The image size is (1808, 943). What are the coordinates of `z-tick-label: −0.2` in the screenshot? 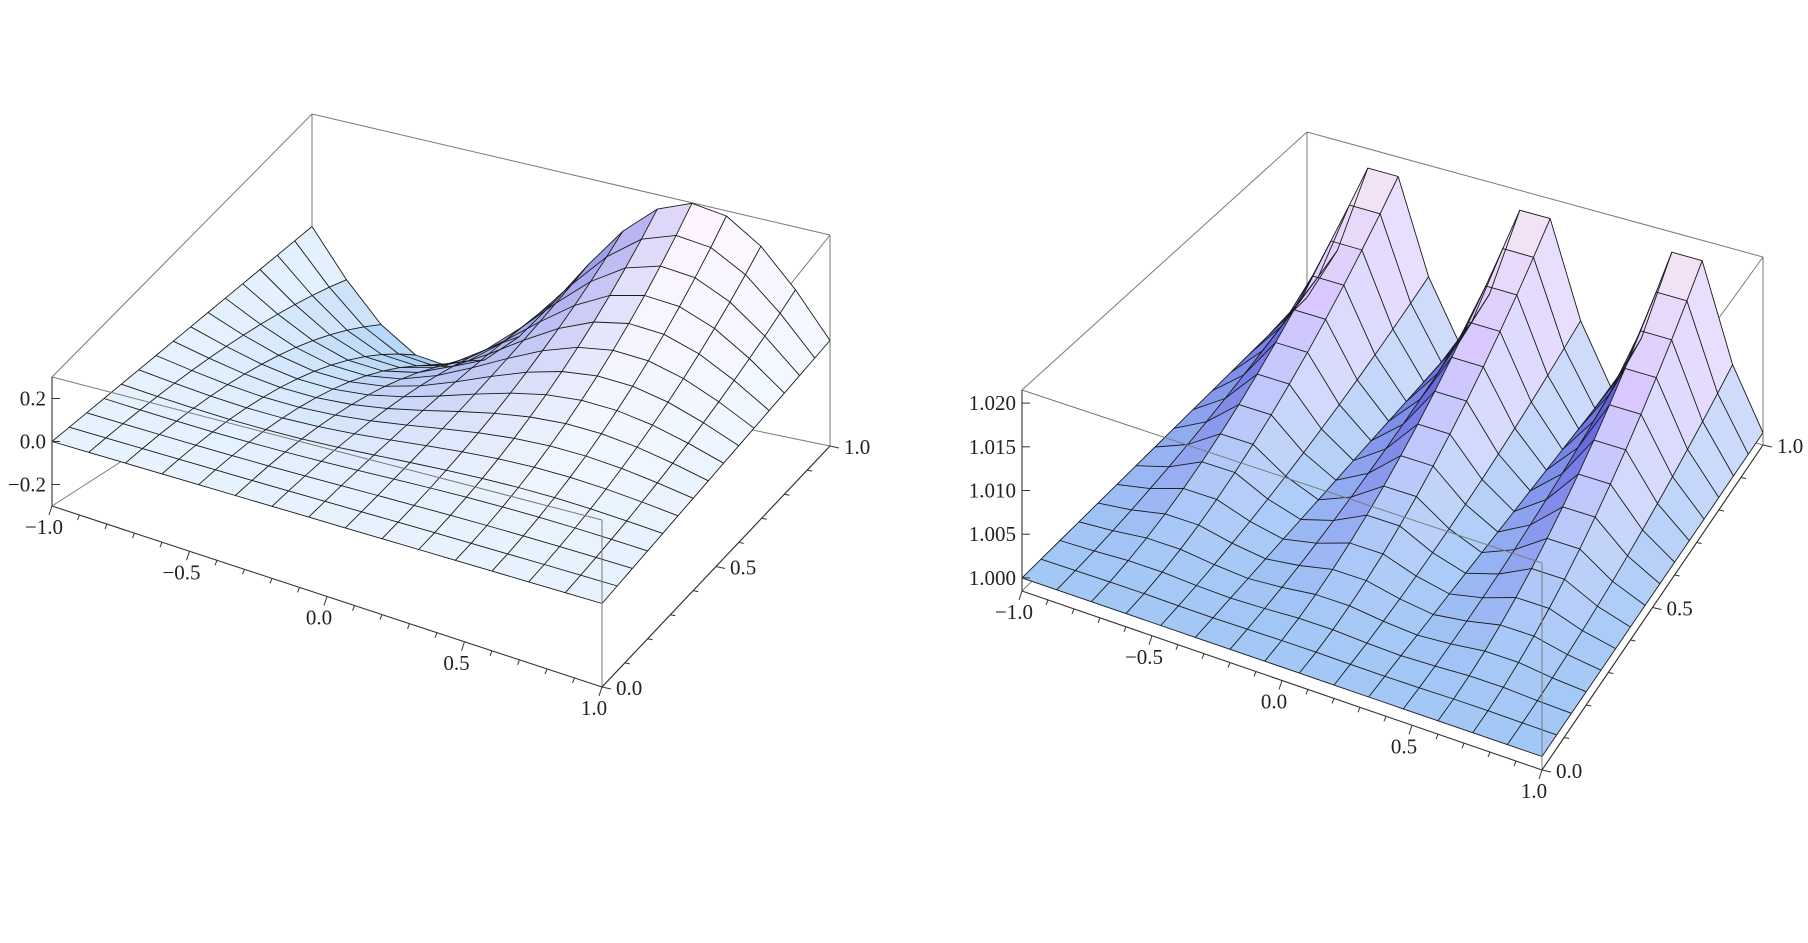 It's located at (27, 485).